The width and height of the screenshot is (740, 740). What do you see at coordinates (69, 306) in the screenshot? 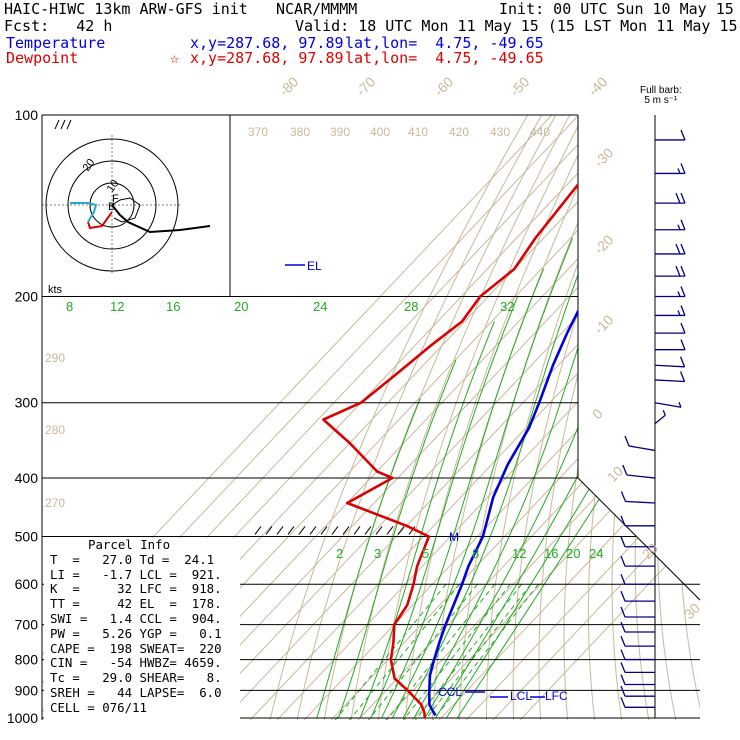
I see `mixing-ratio-label: 8` at bounding box center [69, 306].